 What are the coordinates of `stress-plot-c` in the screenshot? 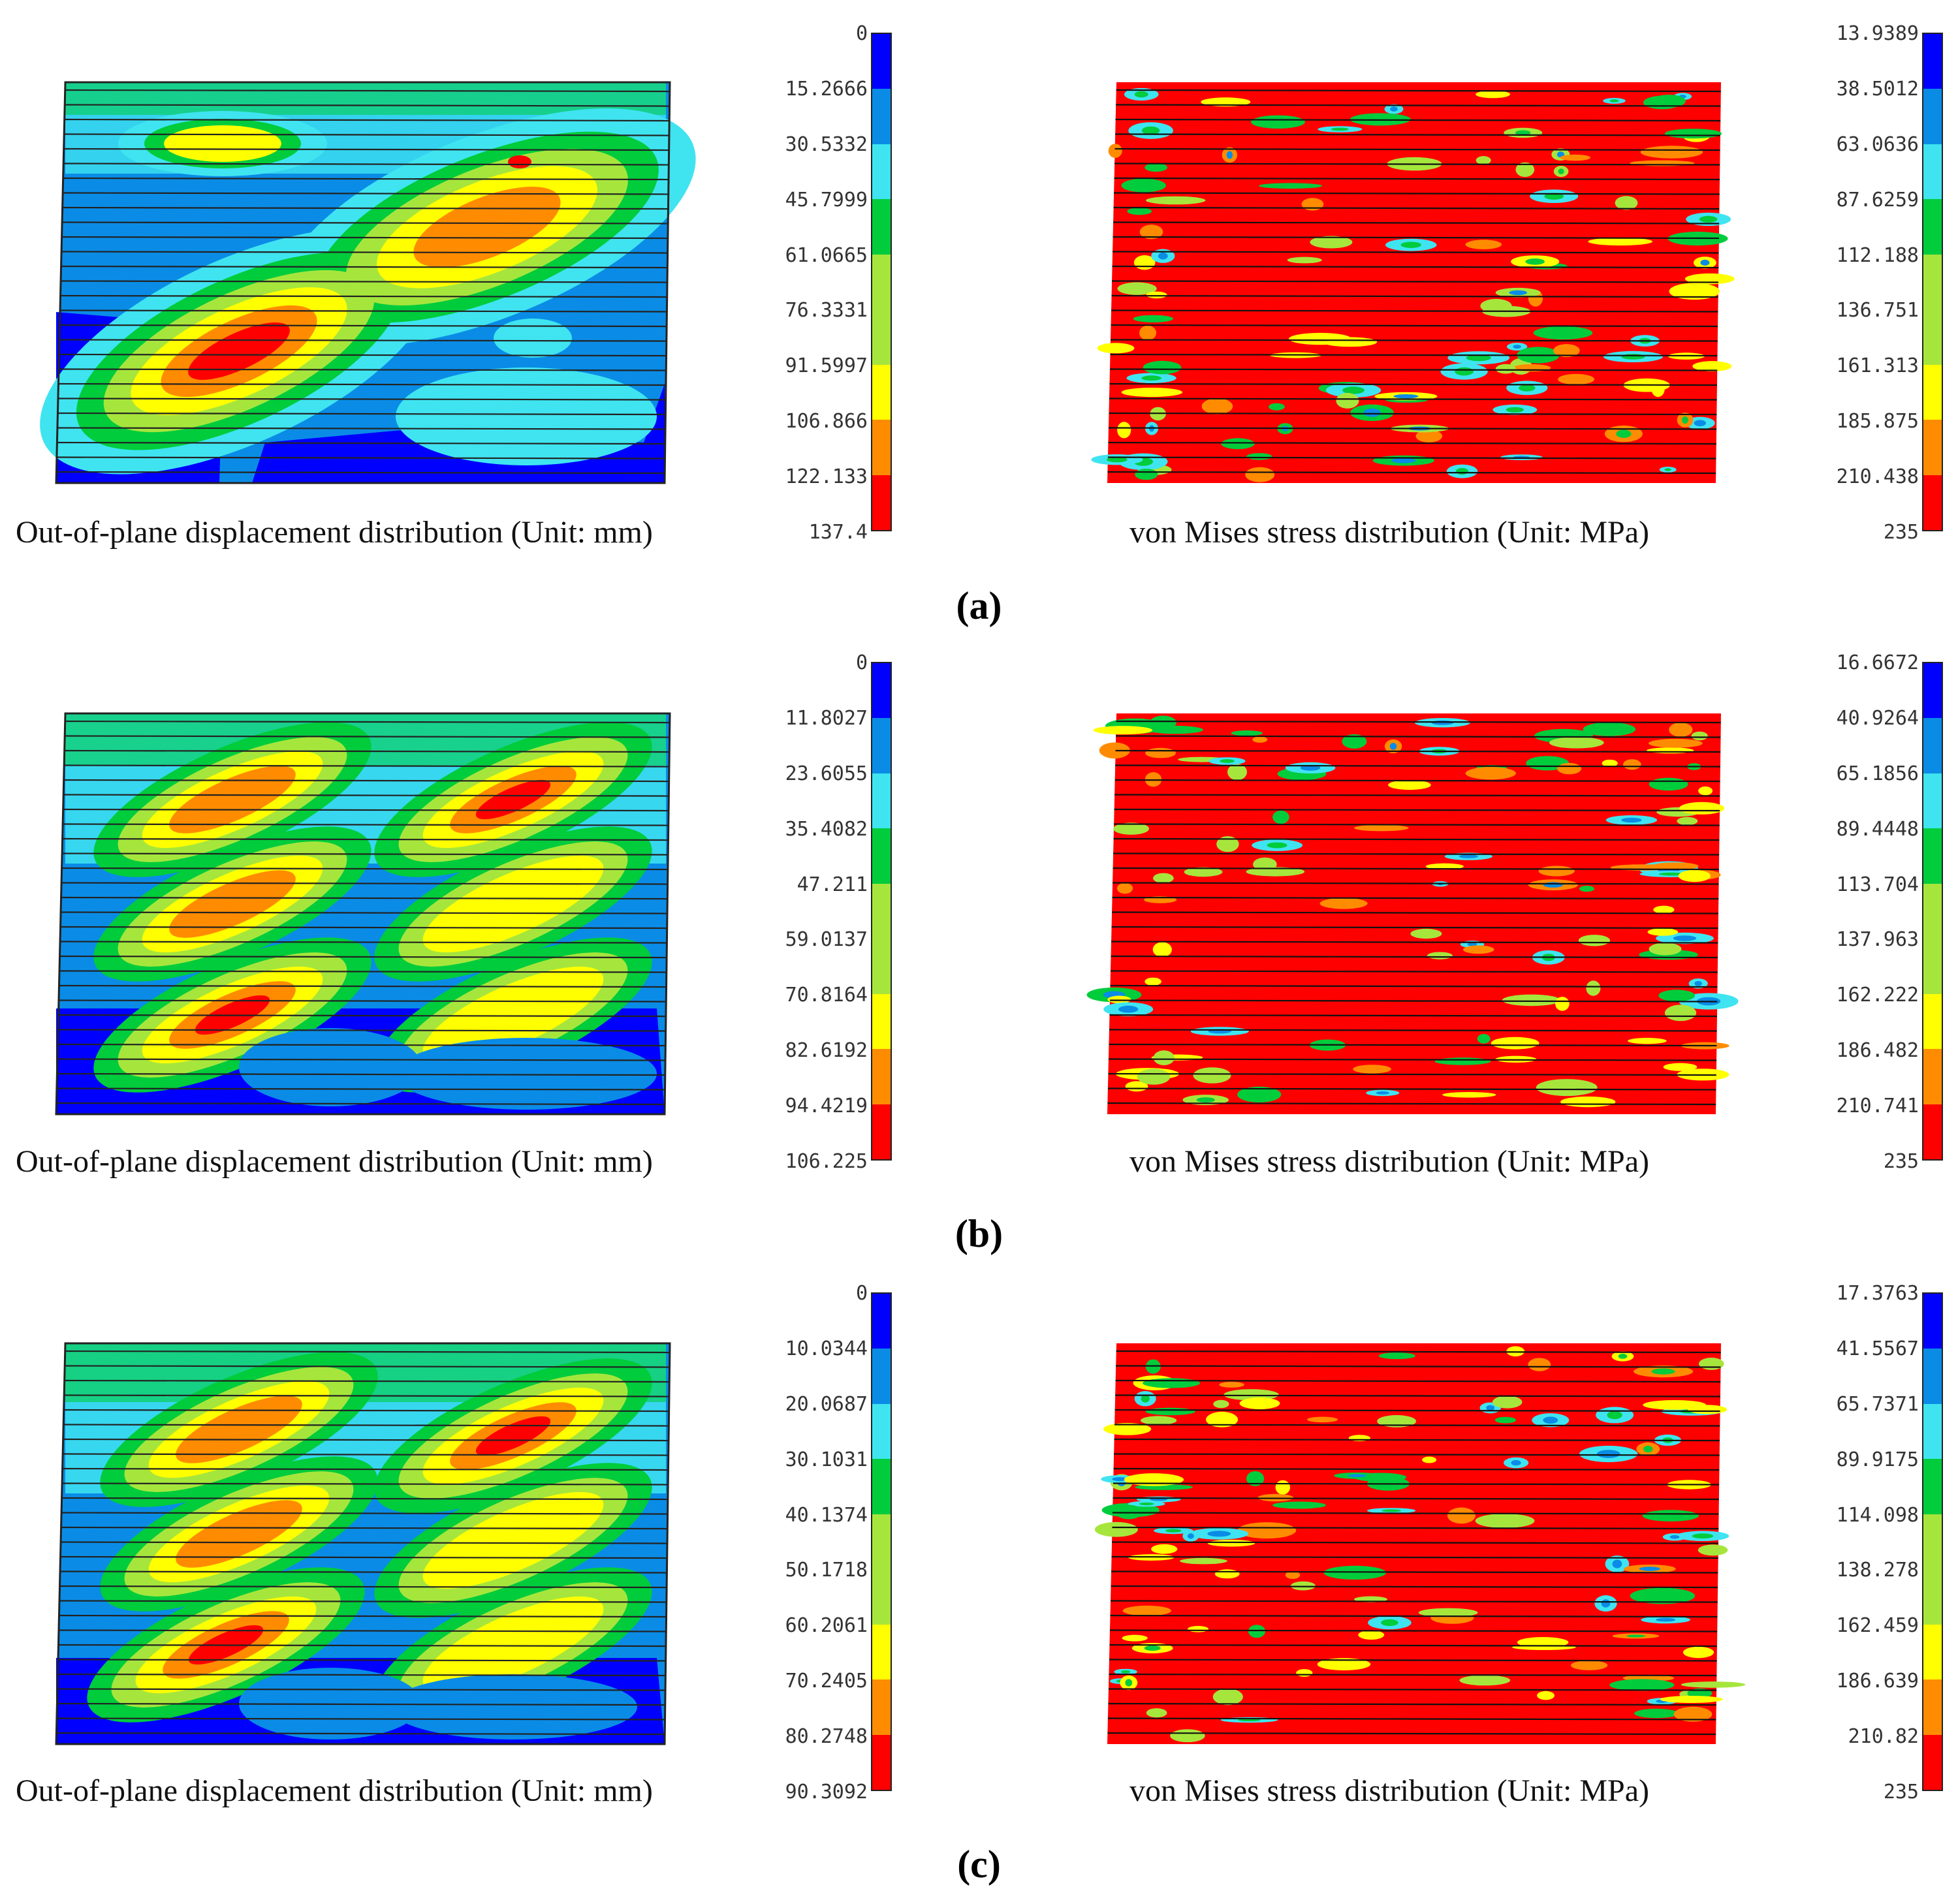 It's located at (1420, 1543).